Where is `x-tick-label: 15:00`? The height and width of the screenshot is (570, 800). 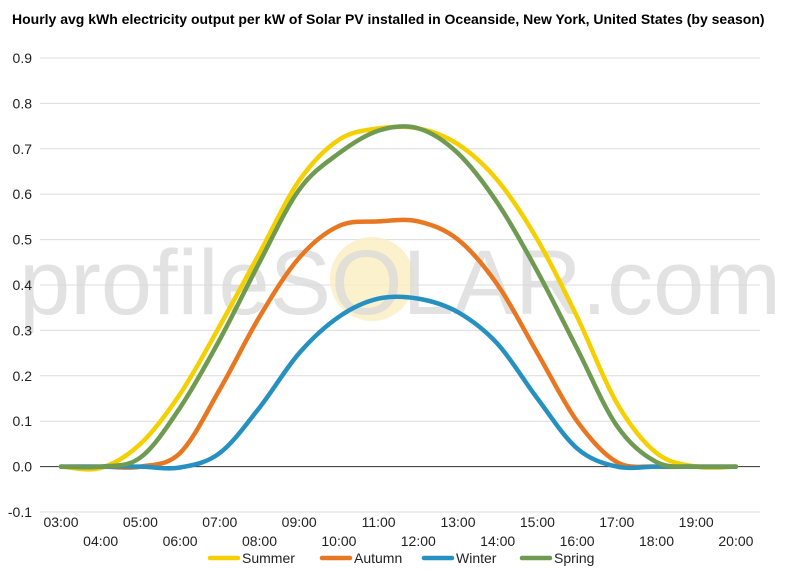 x-tick-label: 15:00 is located at coordinates (537, 522).